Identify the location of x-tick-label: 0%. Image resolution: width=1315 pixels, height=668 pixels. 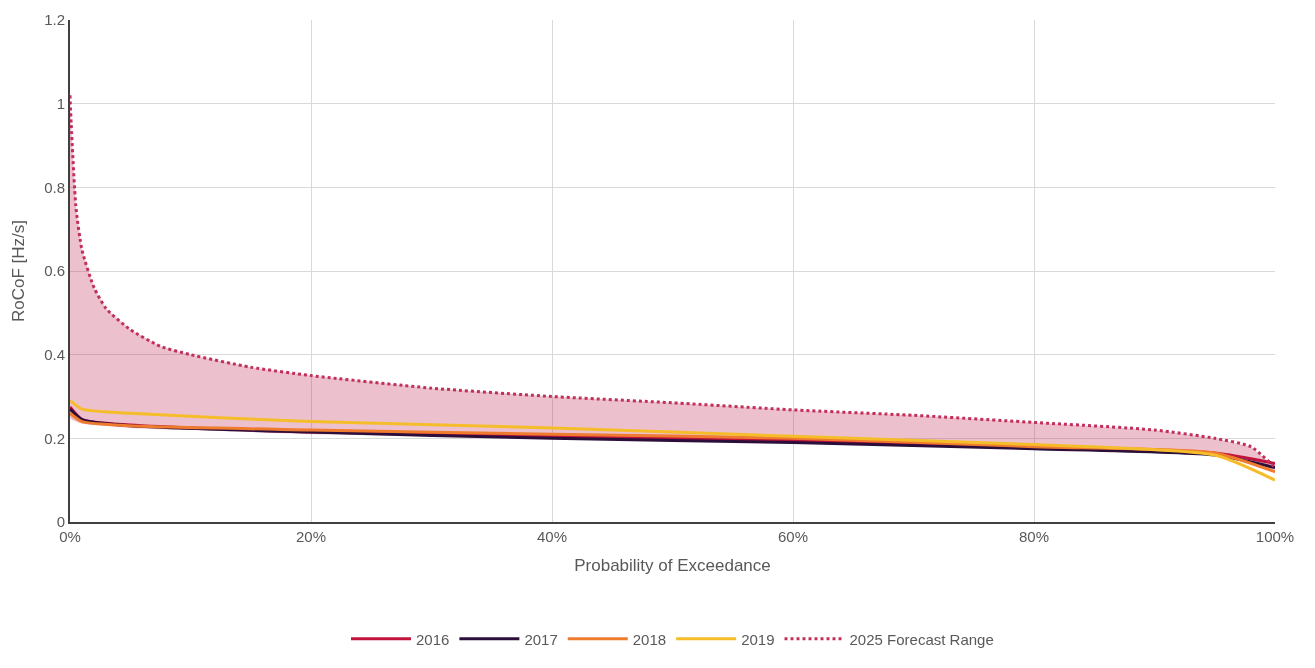
(70, 536).